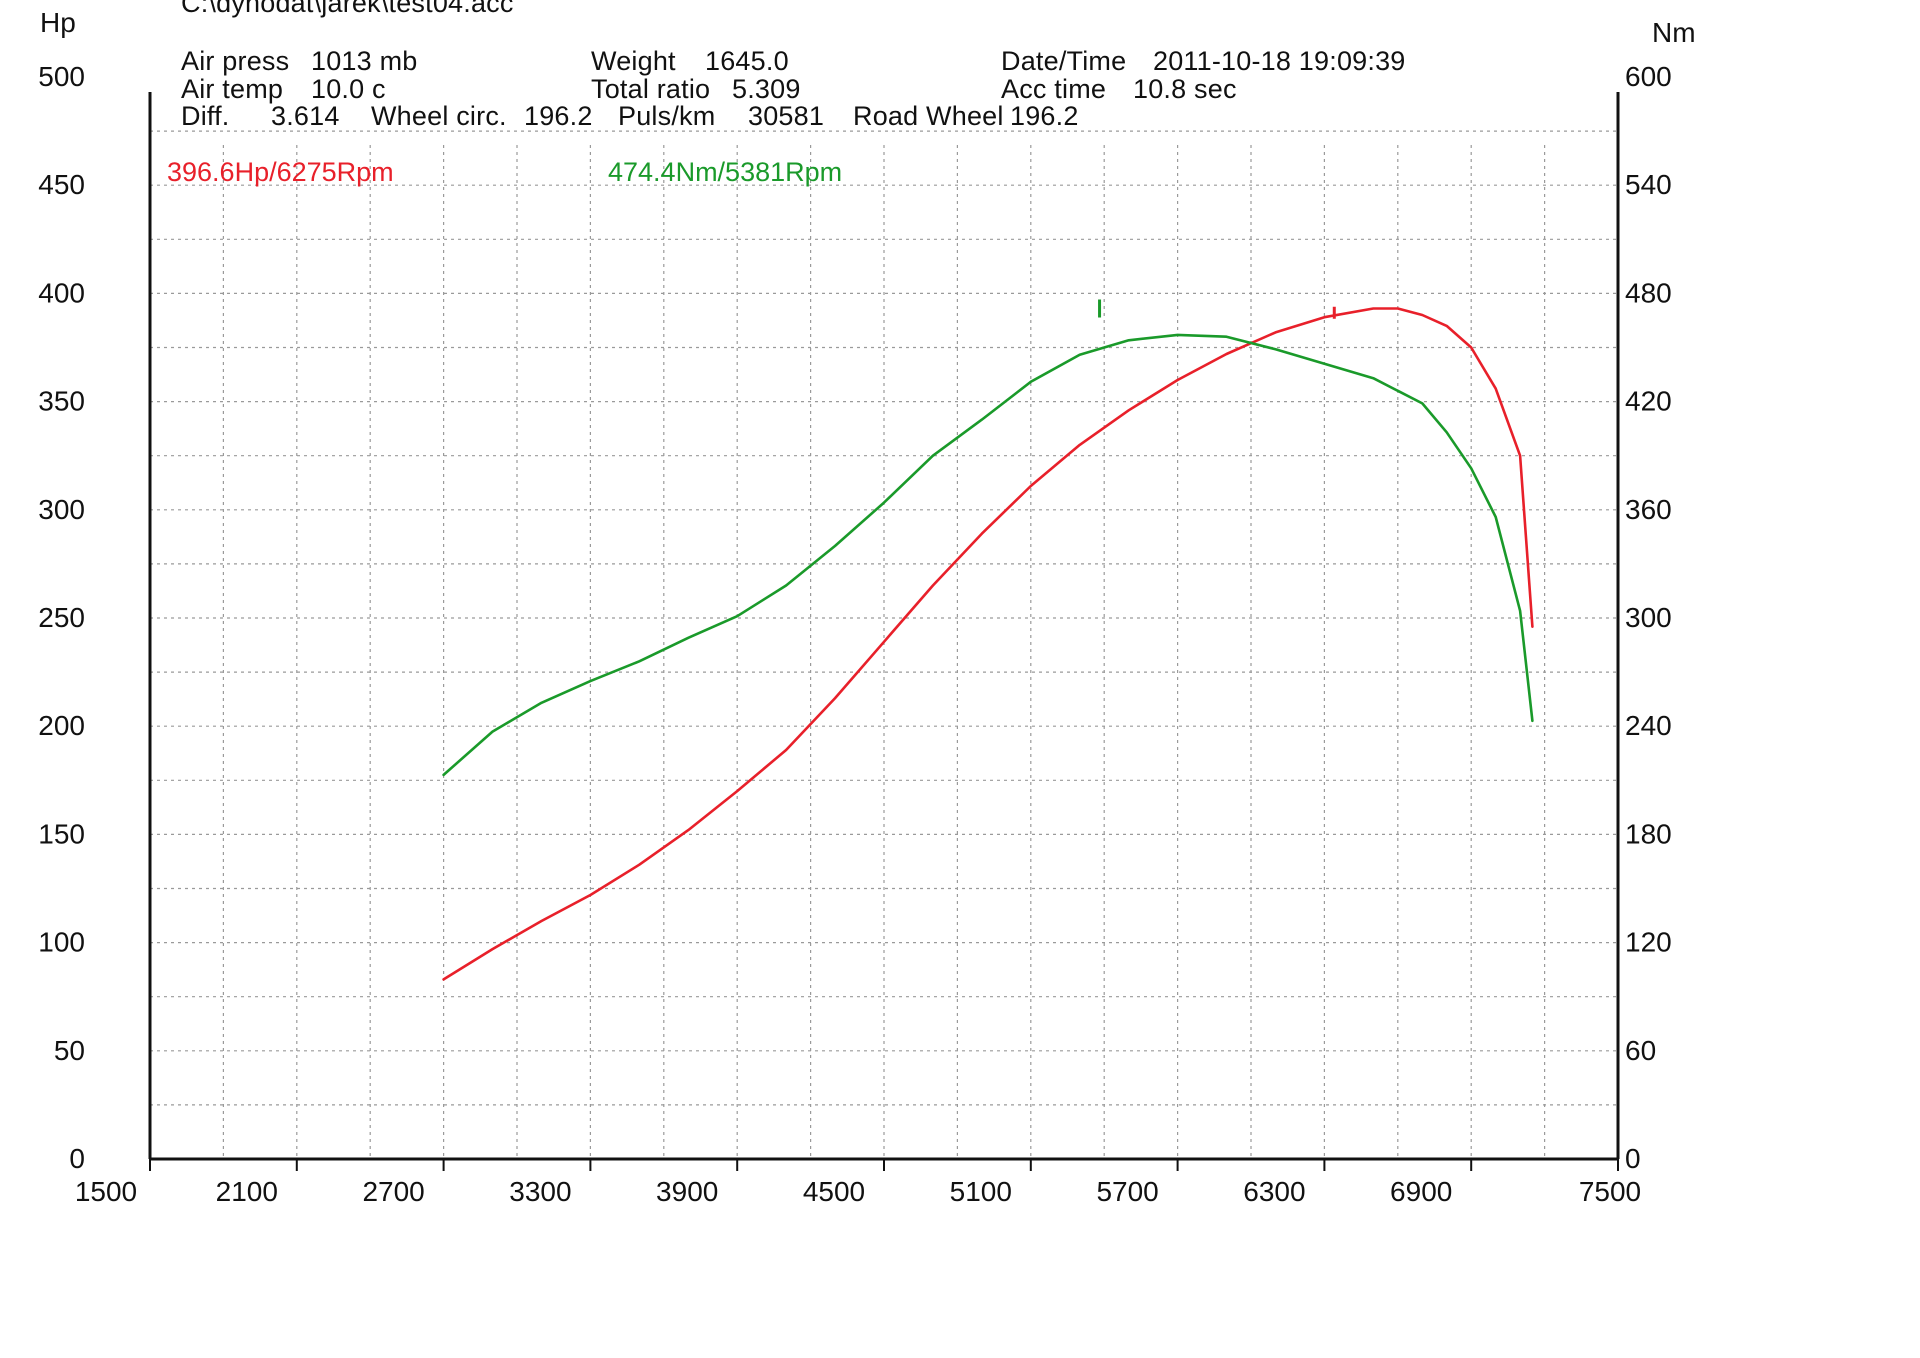 The height and width of the screenshot is (1358, 1920). I want to click on road-wheel-label: Road Wheel, so click(928, 116).